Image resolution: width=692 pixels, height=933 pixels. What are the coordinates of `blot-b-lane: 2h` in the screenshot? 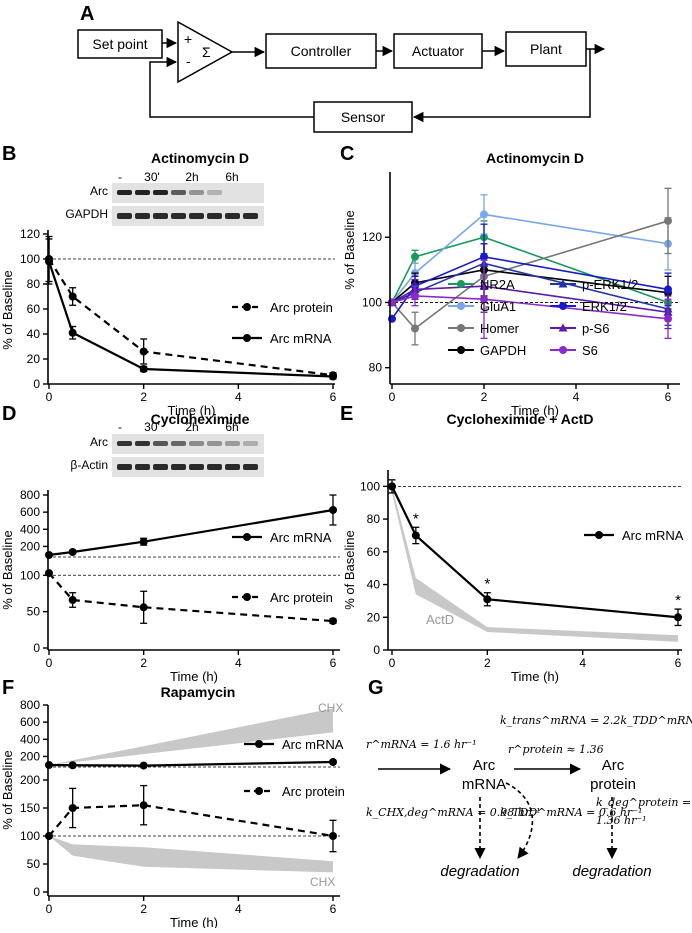 It's located at (191, 177).